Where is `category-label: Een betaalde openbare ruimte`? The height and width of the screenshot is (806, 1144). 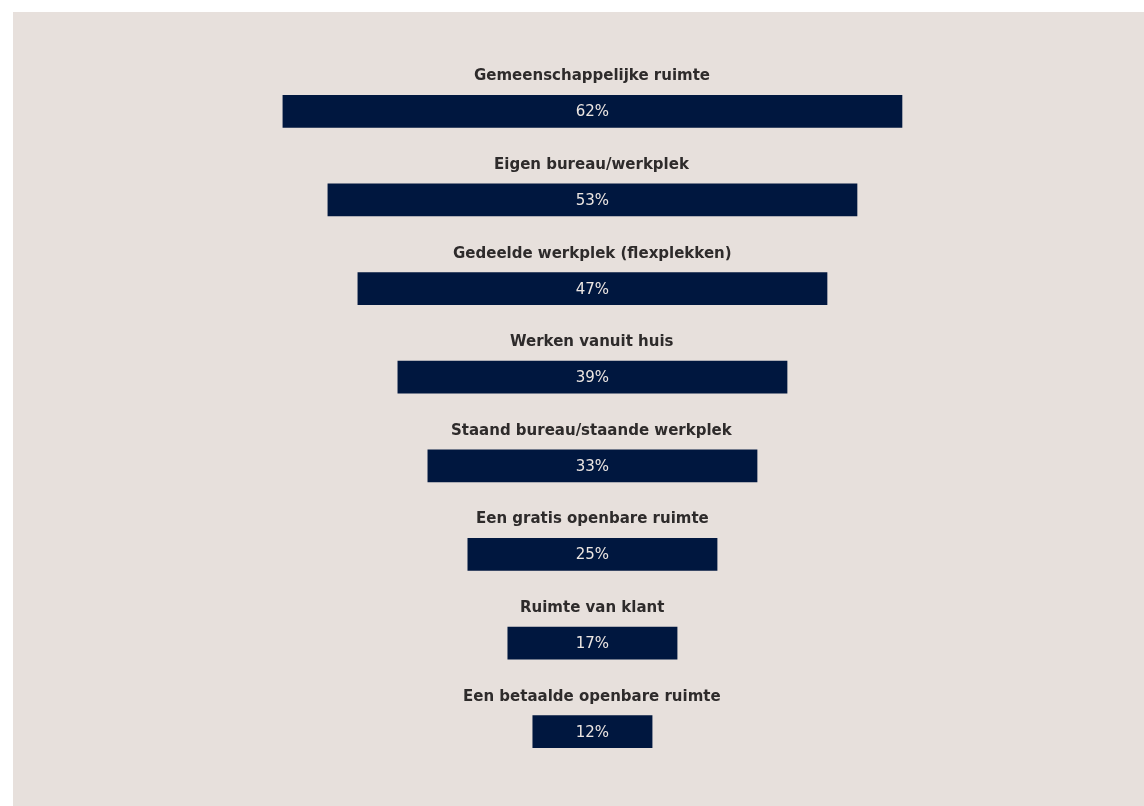
category-label: Een betaalde openbare ruimte is located at coordinates (592, 696).